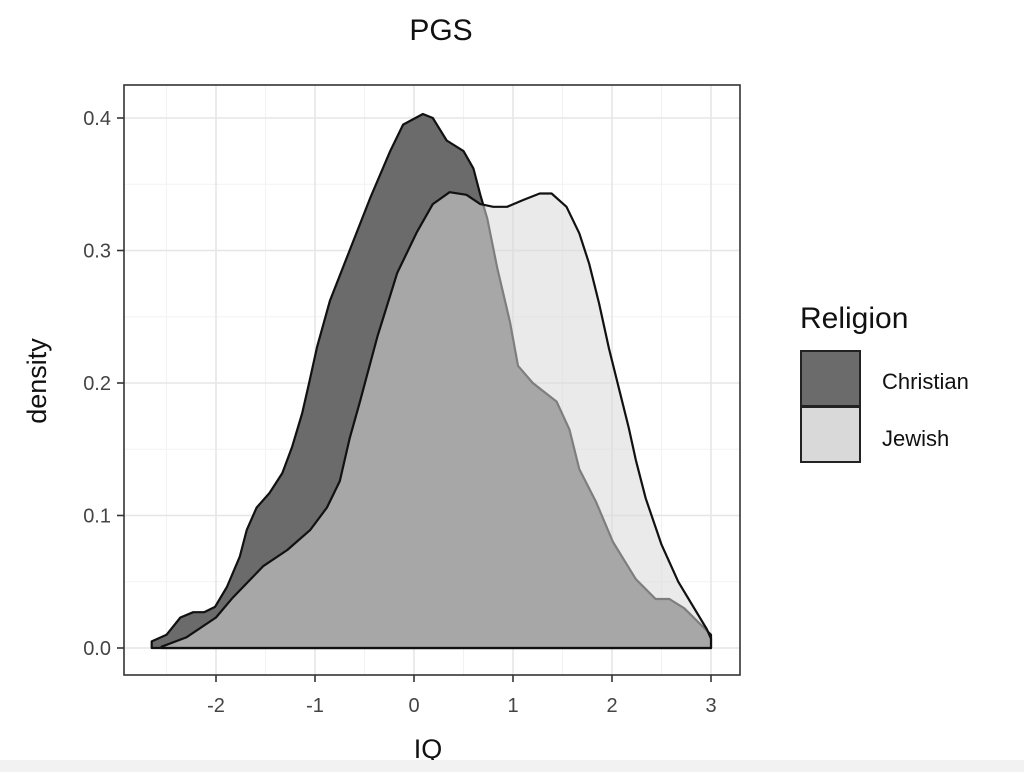 This screenshot has height=772, width=1024. I want to click on bottom-edge, so click(512, 766).